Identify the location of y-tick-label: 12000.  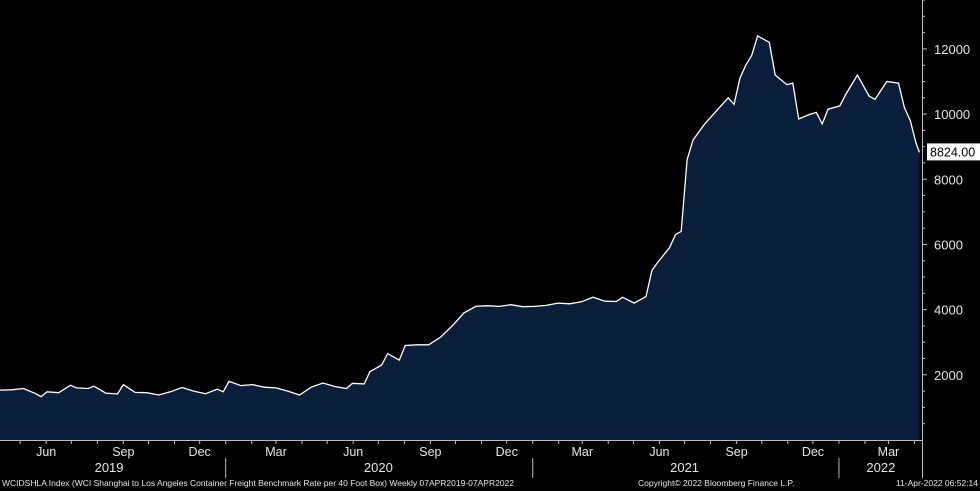
(952, 49).